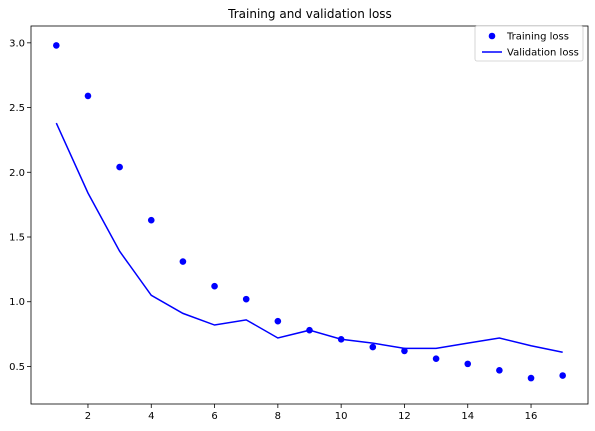 This screenshot has width=595, height=431. Describe the element at coordinates (17, 173) in the screenshot. I see `y-tick-label: 2.0` at that location.